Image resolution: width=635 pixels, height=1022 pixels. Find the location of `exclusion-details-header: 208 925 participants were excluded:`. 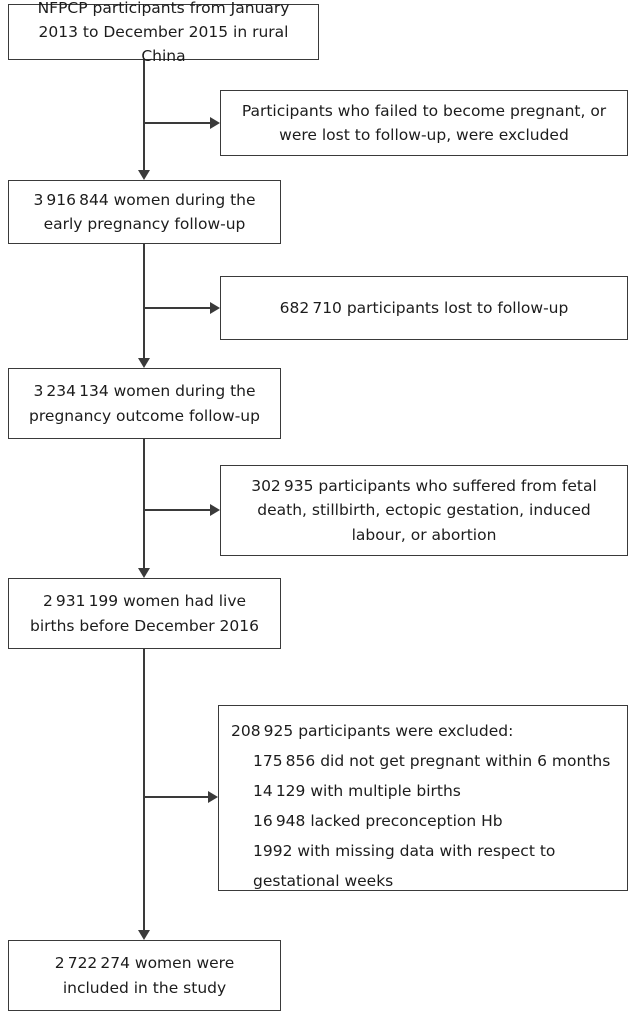

exclusion-details-header: 208 925 participants were excluded: is located at coordinates (372, 731).